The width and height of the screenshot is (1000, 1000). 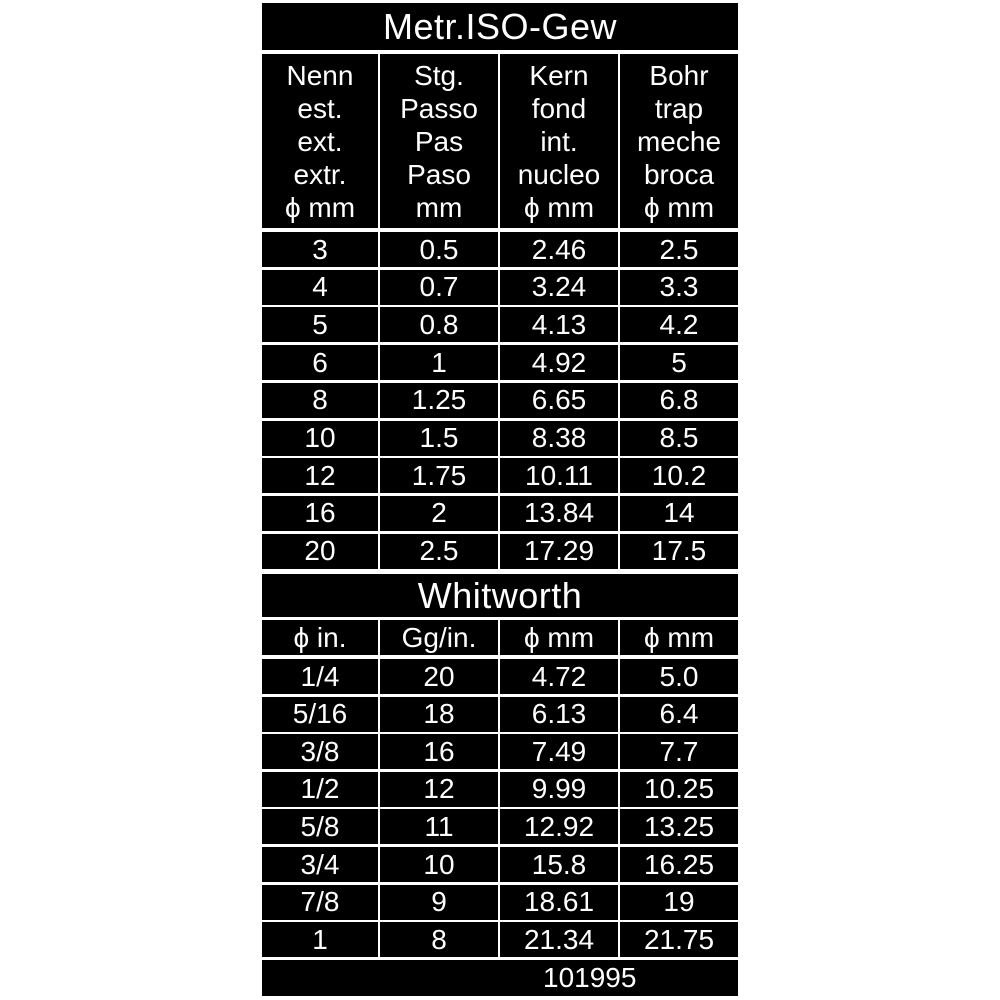 What do you see at coordinates (679, 864) in the screenshot?
I see `whitworth-table-cell: 16.25` at bounding box center [679, 864].